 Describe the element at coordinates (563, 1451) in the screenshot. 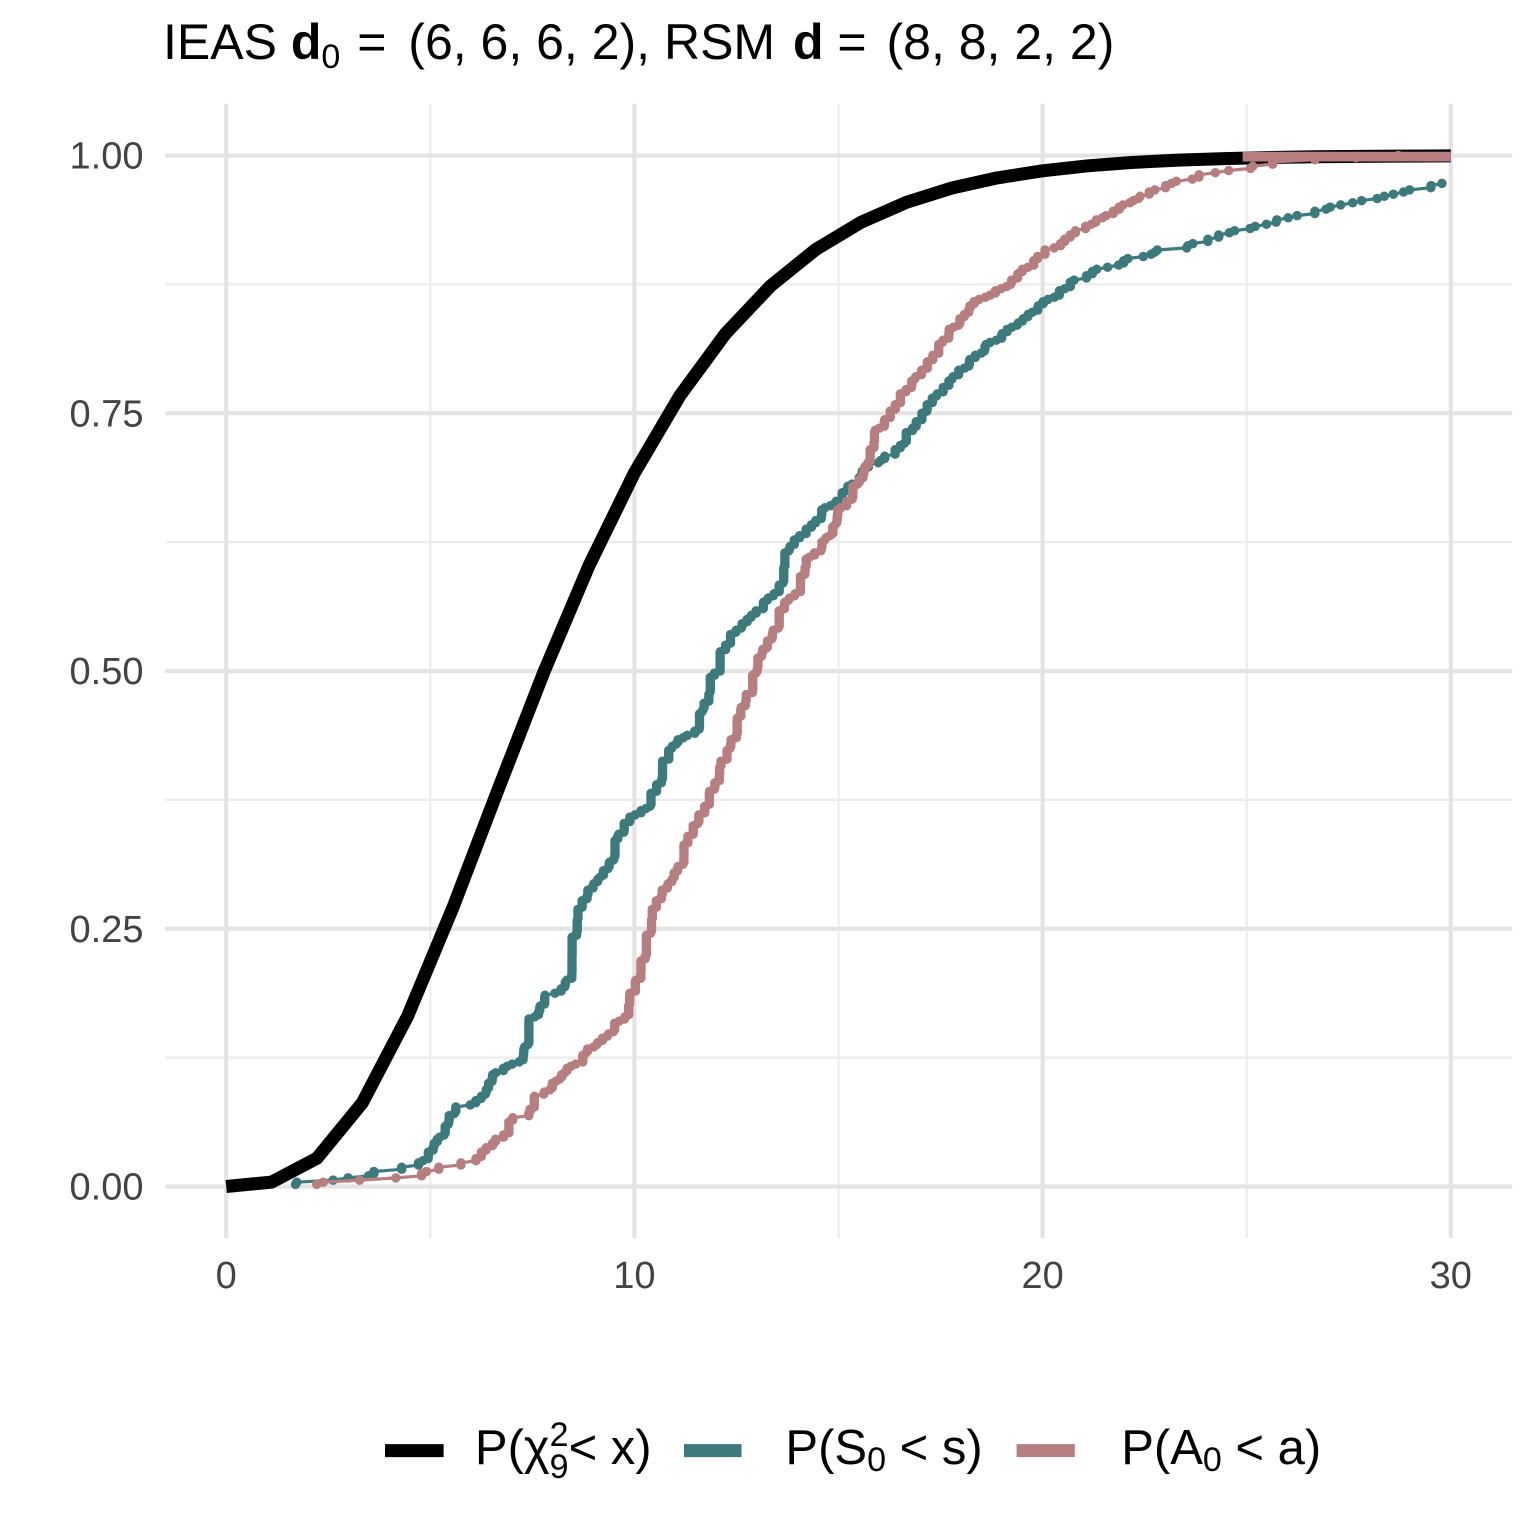

I see `svg-text:P(χ29< x): P(χ2 9< x)` at that location.